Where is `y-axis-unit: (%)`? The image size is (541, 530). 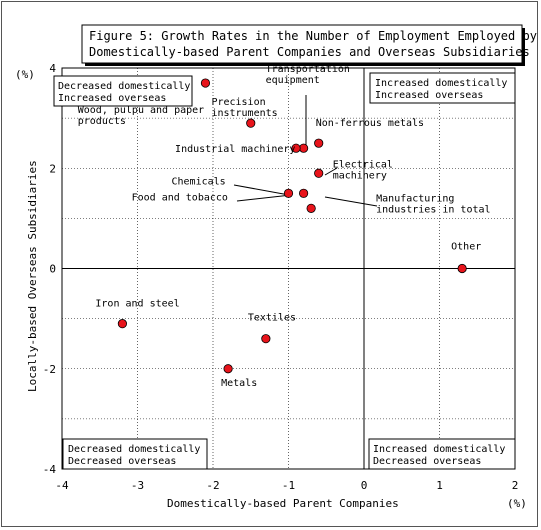
y-axis-unit: (%) is located at coordinates (25, 74).